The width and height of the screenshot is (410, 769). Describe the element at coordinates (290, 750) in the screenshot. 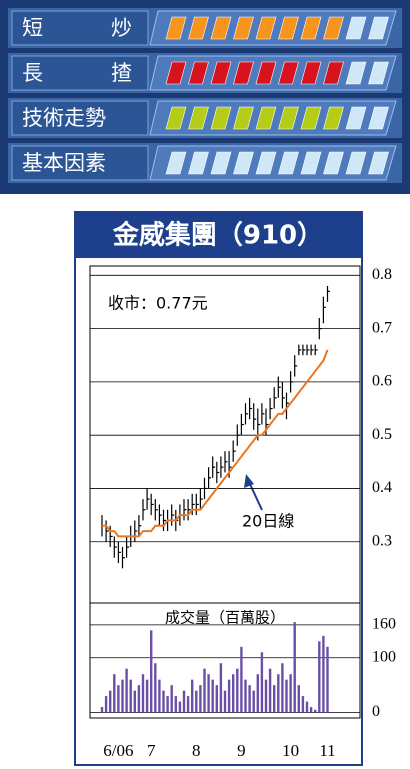

I see `x-tick-label: 10` at that location.